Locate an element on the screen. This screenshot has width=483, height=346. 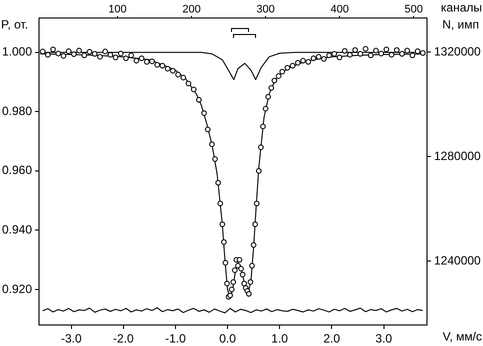
x2-tick-label: 300 is located at coordinates (265, 9).